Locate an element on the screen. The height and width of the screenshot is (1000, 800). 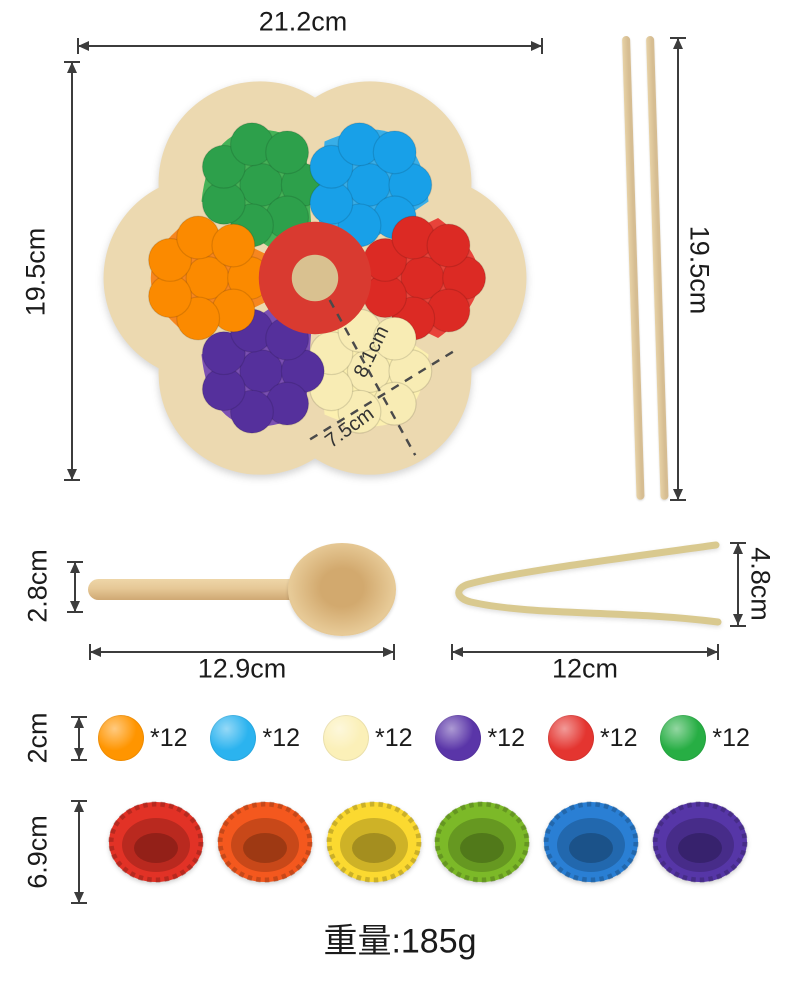
board-height-label: 19.5cm is located at coordinates (35, 272).